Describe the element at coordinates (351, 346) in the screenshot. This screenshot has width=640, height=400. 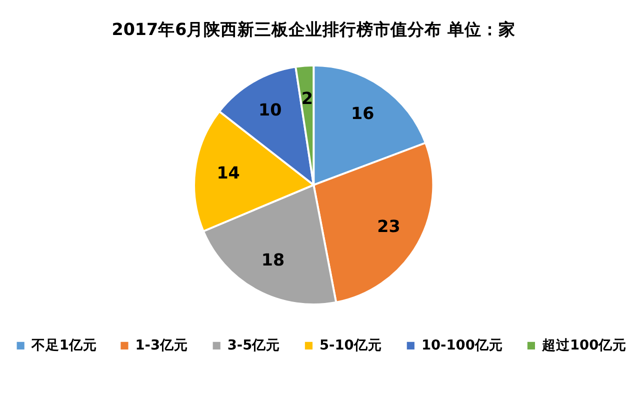
I see `legend-label: 5-10亿元` at that location.